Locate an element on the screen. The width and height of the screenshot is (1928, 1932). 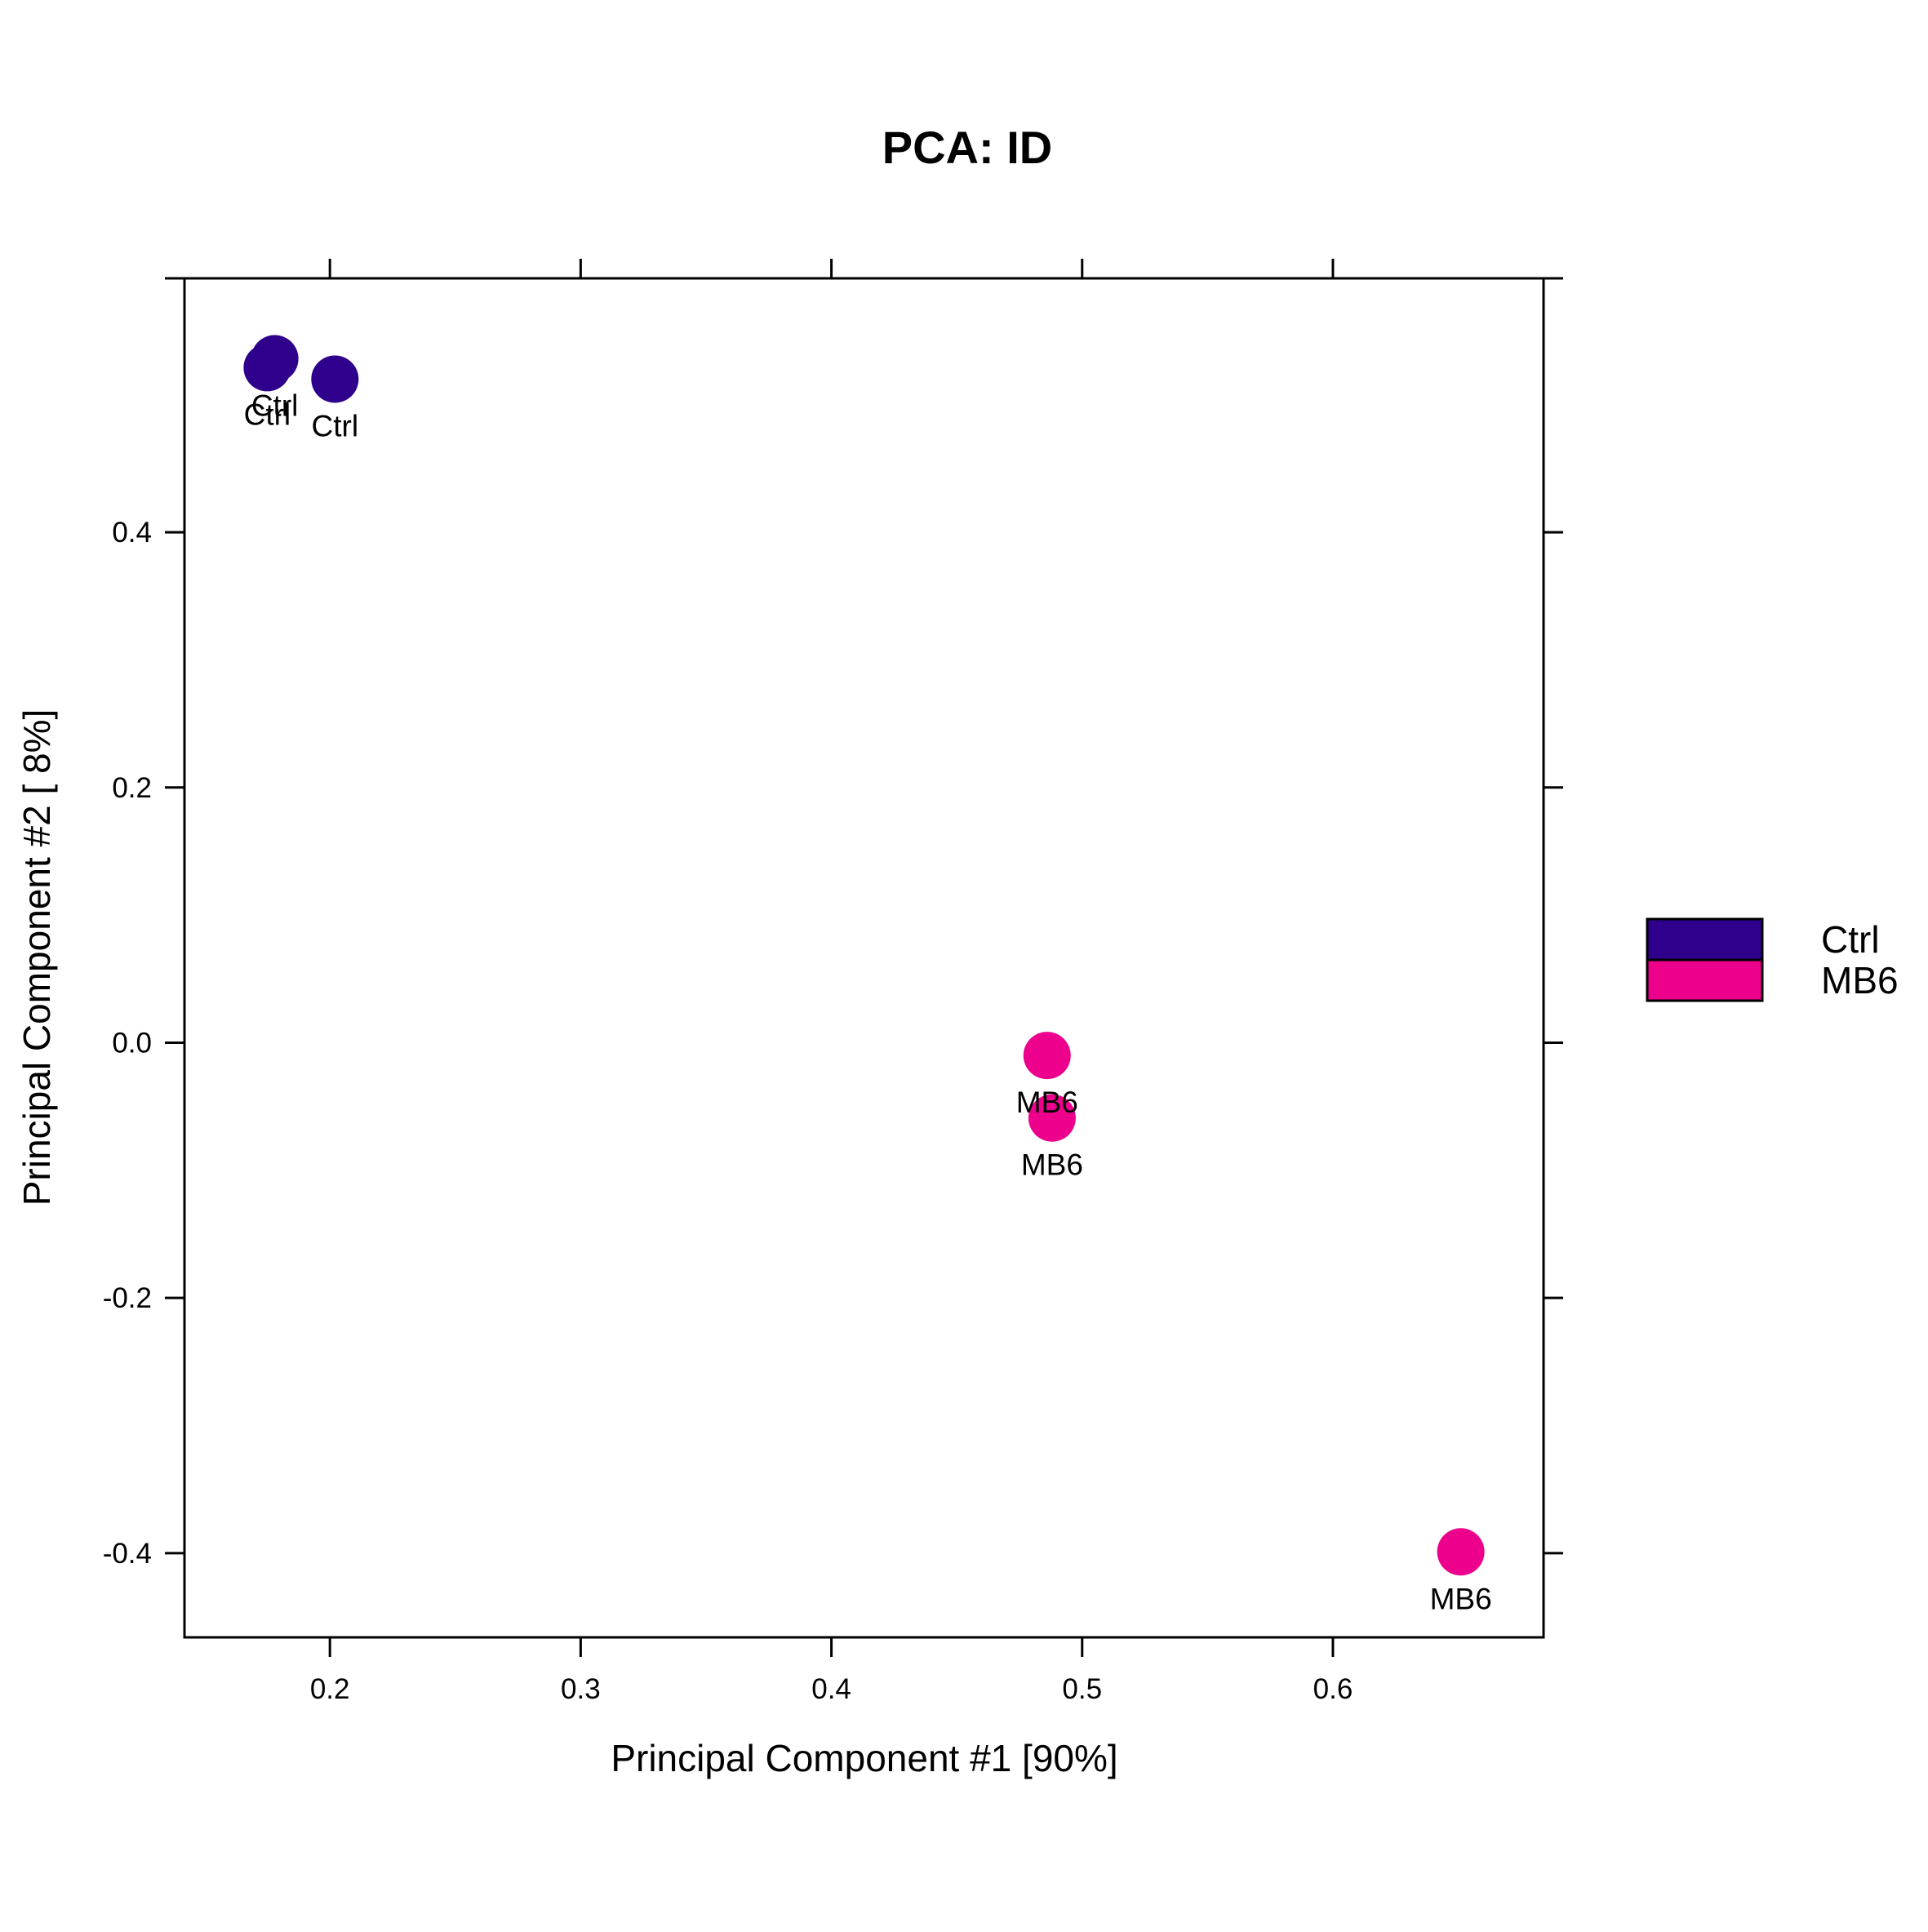
x-axis-label: Principal Component #1 [90%] is located at coordinates (864, 1758).